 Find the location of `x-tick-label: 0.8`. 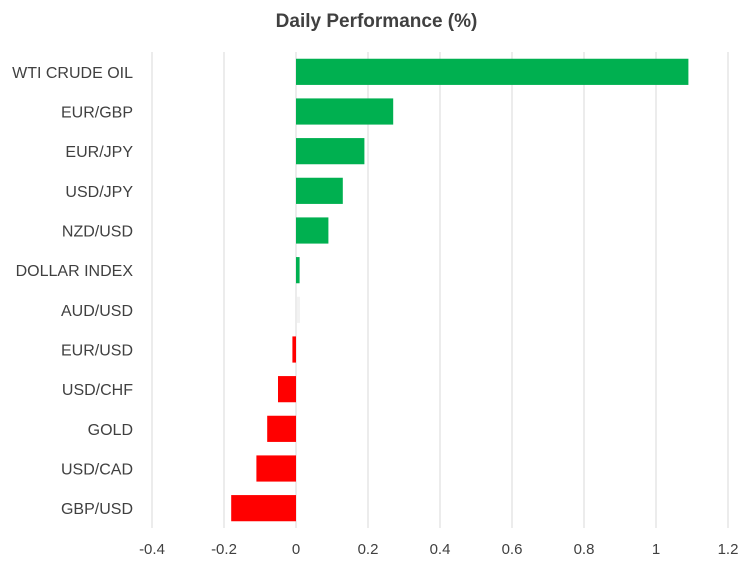

x-tick-label: 0.8 is located at coordinates (584, 549).